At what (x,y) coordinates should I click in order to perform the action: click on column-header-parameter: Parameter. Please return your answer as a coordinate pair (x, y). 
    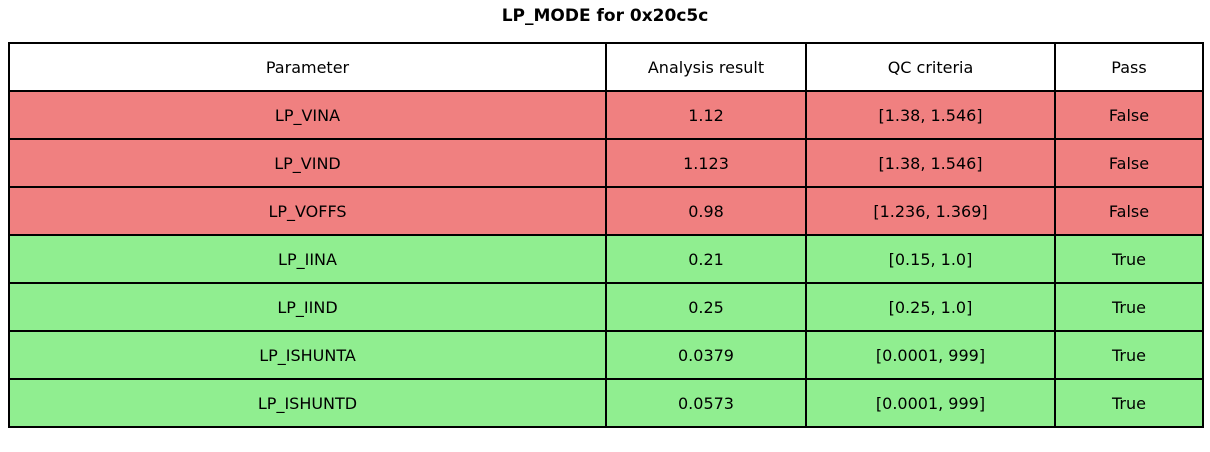
    Looking at the image, I should click on (307, 67).